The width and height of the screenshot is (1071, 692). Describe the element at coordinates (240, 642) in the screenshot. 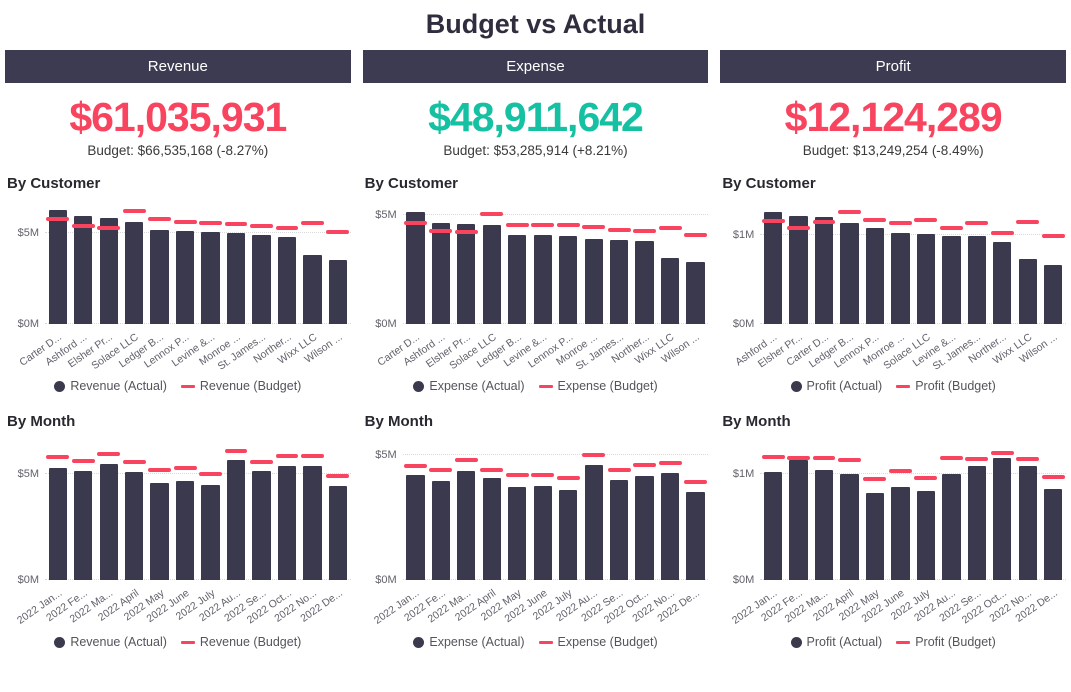

I see `legend-item-budget: Revenue (Budget)` at that location.